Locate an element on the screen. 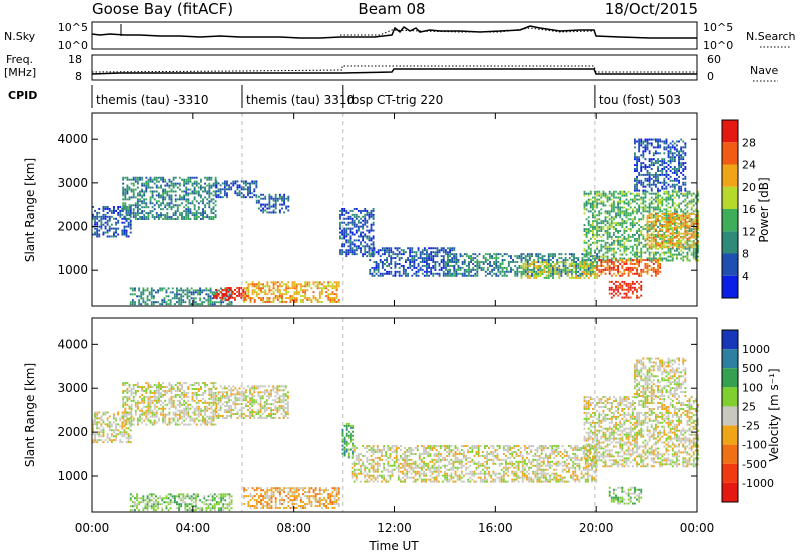 This screenshot has height=554, width=800. colorbar-tick-label: 16 is located at coordinates (749, 209).